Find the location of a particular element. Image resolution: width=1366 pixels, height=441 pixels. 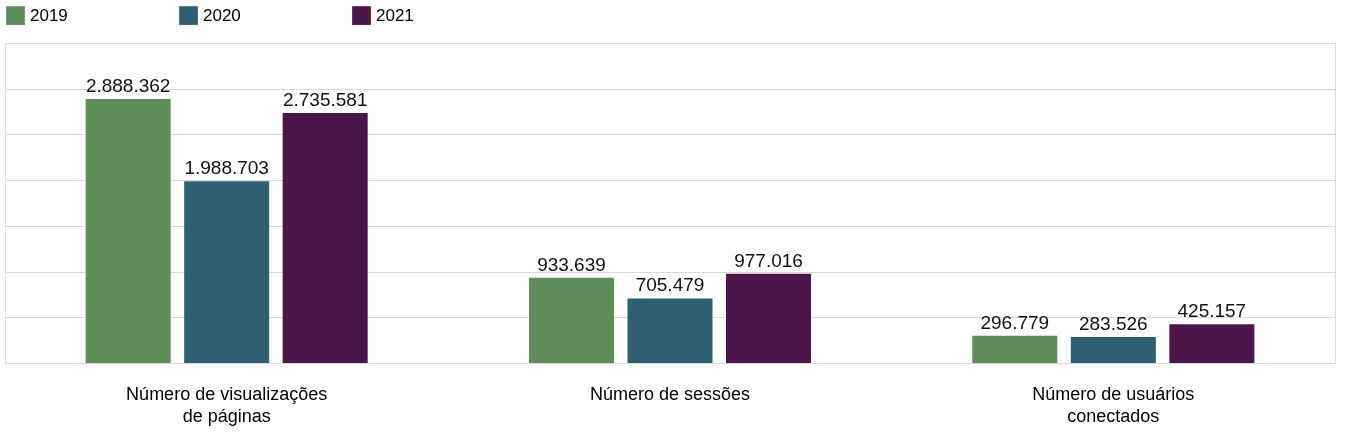

data-label: 296.779 is located at coordinates (1015, 322).